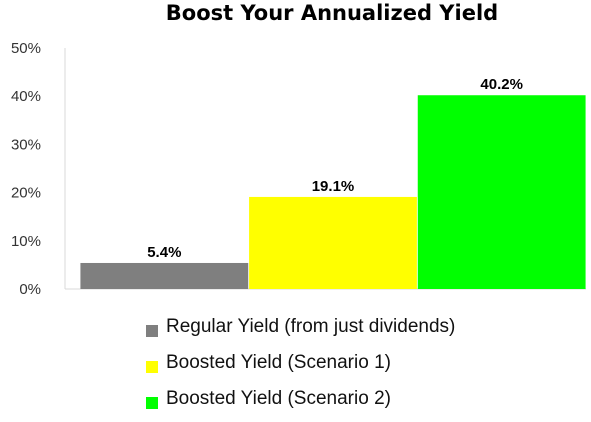 Image resolution: width=591 pixels, height=422 pixels. Describe the element at coordinates (26, 169) in the screenshot. I see `y-axis-ticks: 0% 10% 20% 30% 40% 50%` at that location.